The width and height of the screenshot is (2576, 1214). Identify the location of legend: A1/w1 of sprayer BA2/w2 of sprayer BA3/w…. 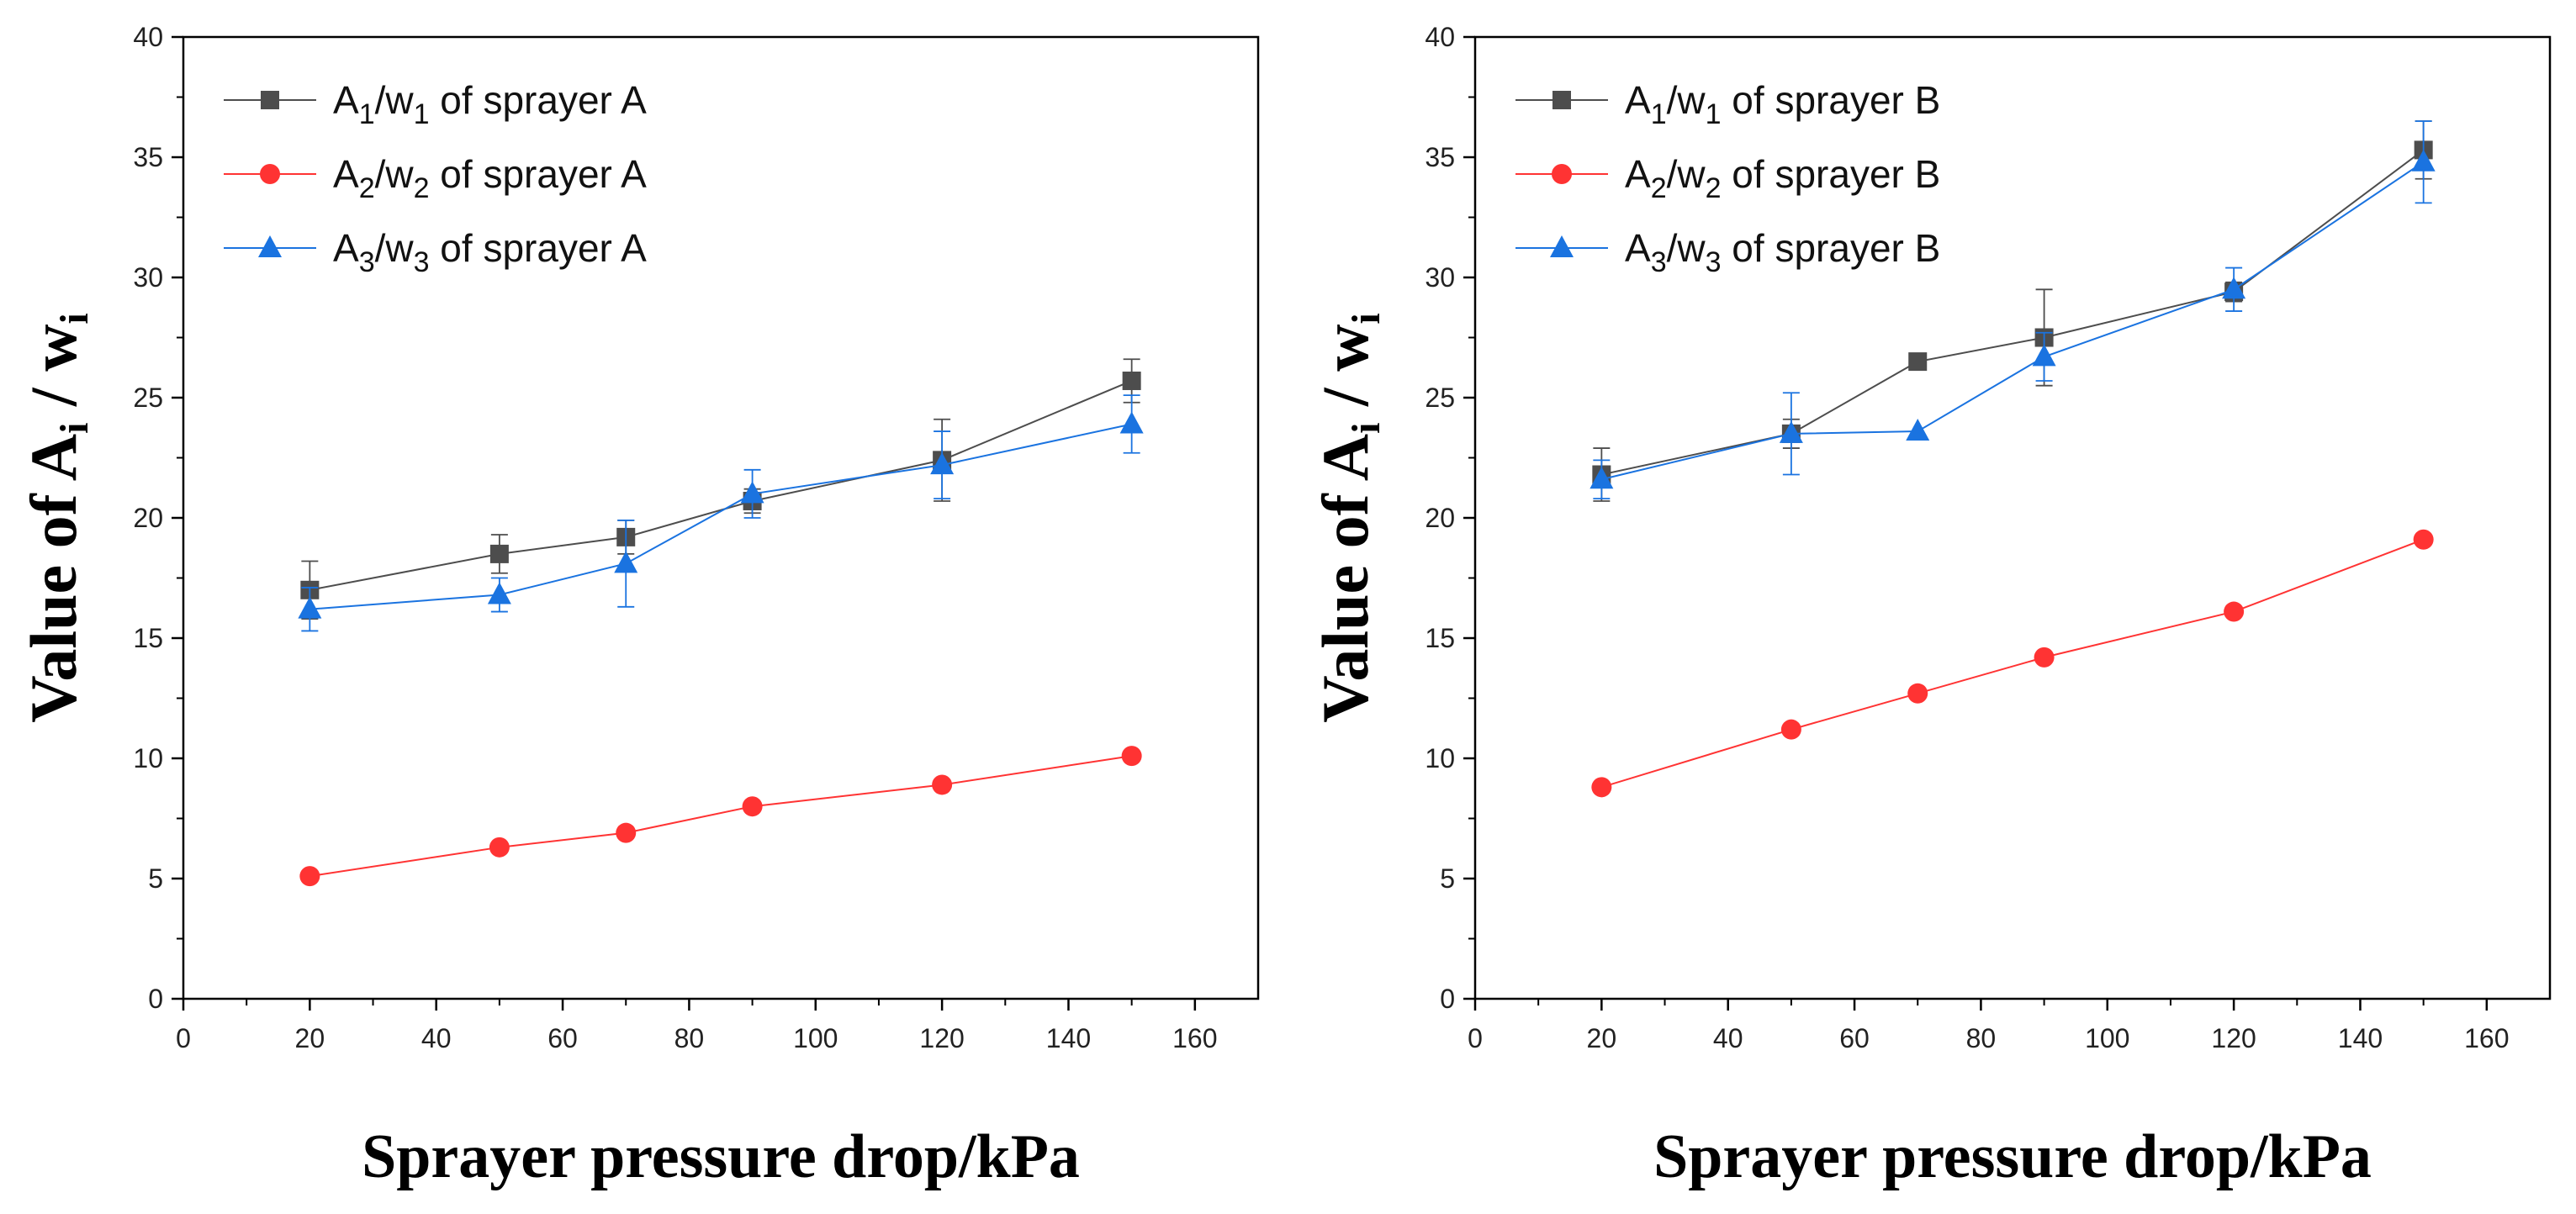
(1727, 178).